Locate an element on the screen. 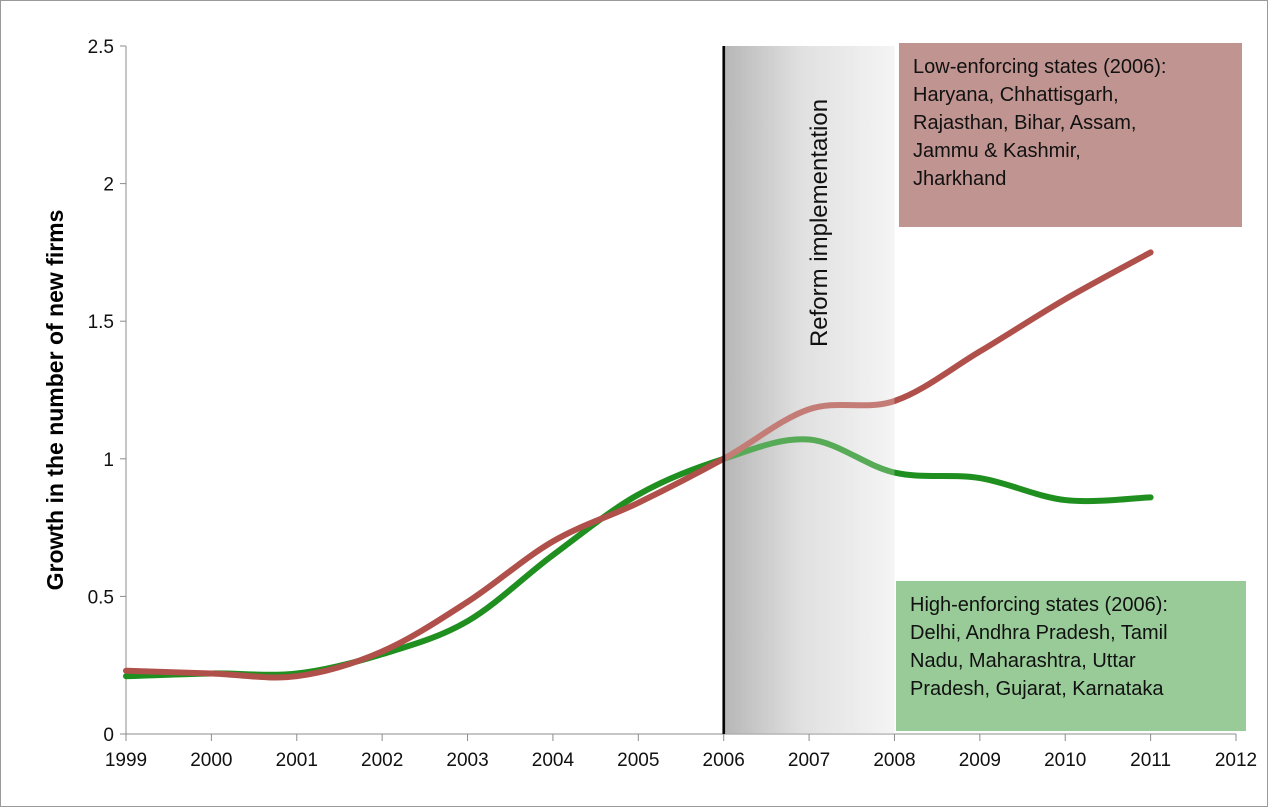  y-tick-label: 1.5 is located at coordinates (101, 322).